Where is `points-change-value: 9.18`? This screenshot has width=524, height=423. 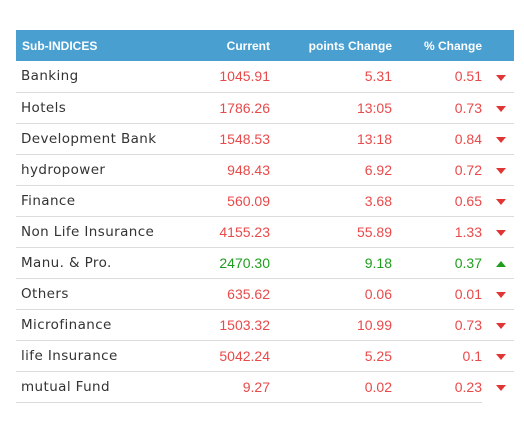
points-change-value: 9.18 is located at coordinates (331, 263).